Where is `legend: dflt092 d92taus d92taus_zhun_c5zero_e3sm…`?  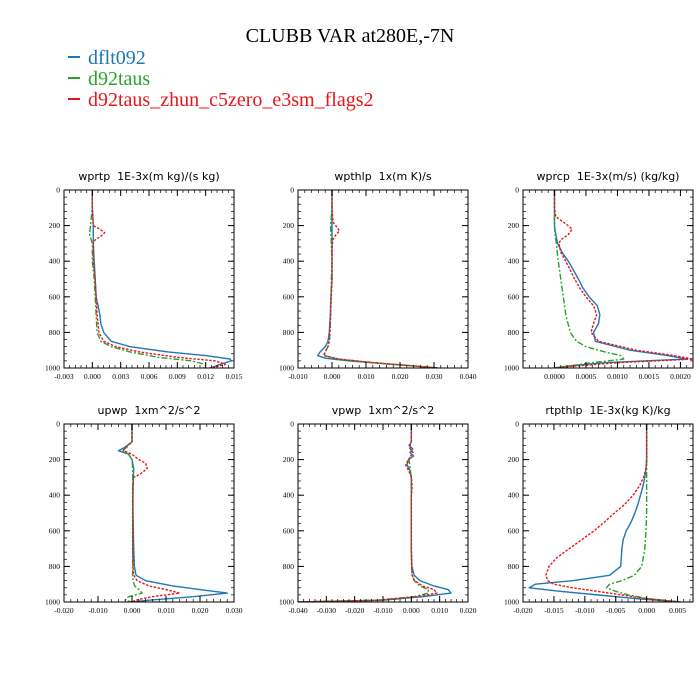 legend: dflt092 d92taus d92taus_zhun_c5zero_e3sm… is located at coordinates (220, 79).